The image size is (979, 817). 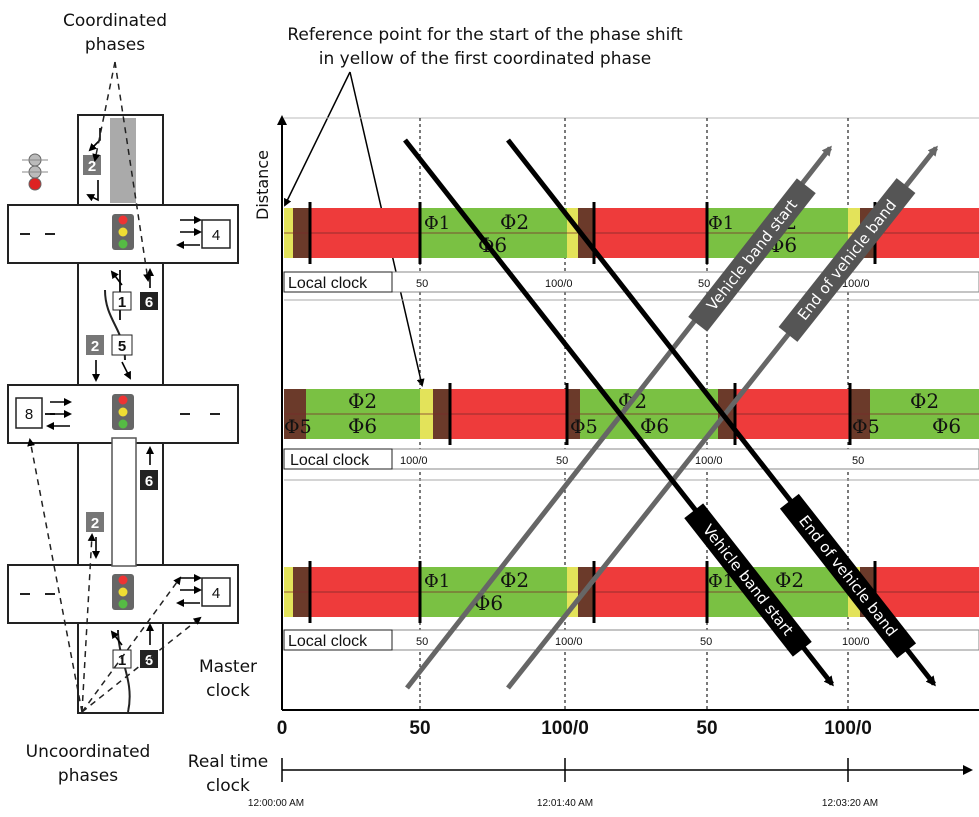 I want to click on real-time-tick: 12:01:40 AM, so click(x=565, y=803).